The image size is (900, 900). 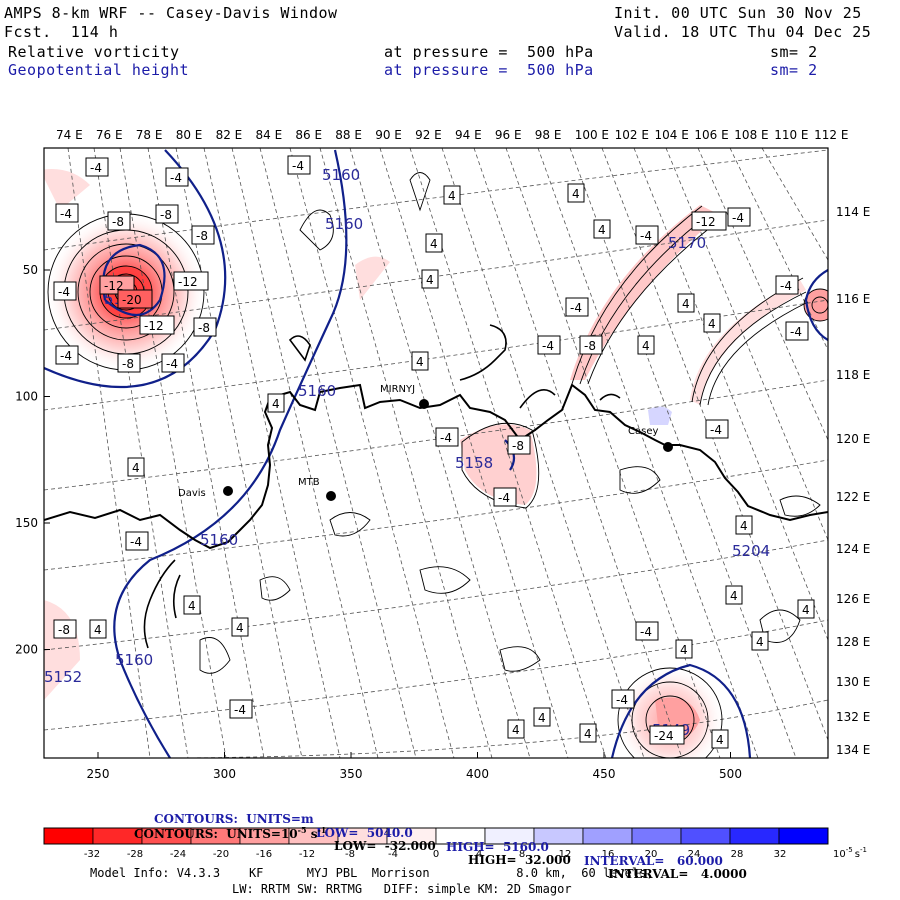 What do you see at coordinates (743, 32) in the screenshot?
I see `valid-time: Valid. 18 UTC Thu 04 Dec 25` at bounding box center [743, 32].